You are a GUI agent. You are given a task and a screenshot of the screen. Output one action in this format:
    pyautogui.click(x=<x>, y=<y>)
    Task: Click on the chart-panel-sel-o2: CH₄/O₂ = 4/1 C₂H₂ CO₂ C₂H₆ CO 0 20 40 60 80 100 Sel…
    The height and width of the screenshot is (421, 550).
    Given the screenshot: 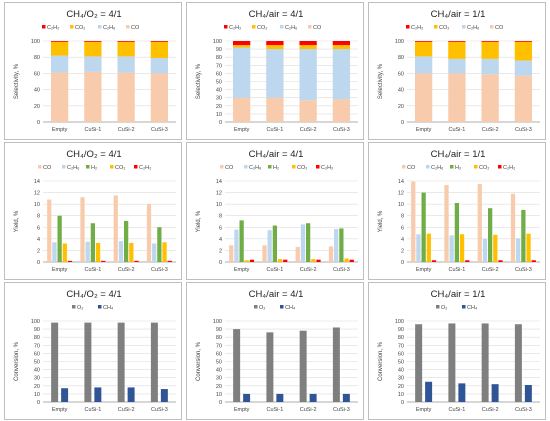 What is the action you would take?
    pyautogui.click(x=93, y=71)
    